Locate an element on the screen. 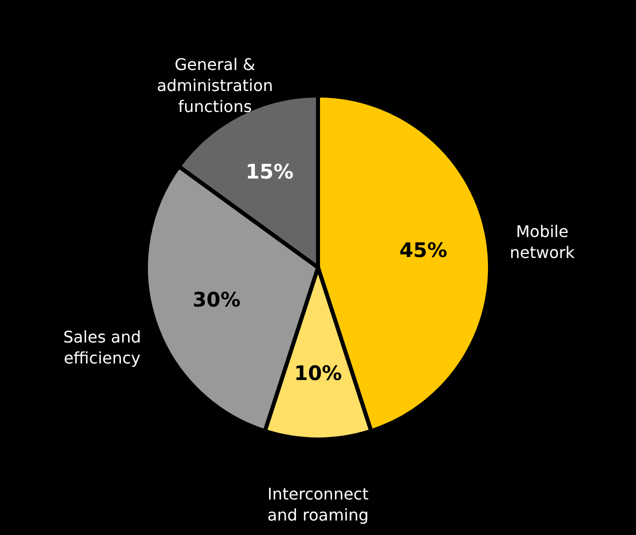  slice-label: Sales and efficiency is located at coordinates (102, 348).